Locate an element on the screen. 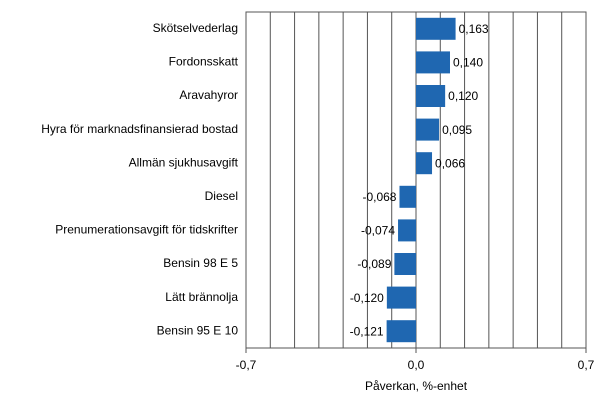  value-label: -0,121 is located at coordinates (367, 331).